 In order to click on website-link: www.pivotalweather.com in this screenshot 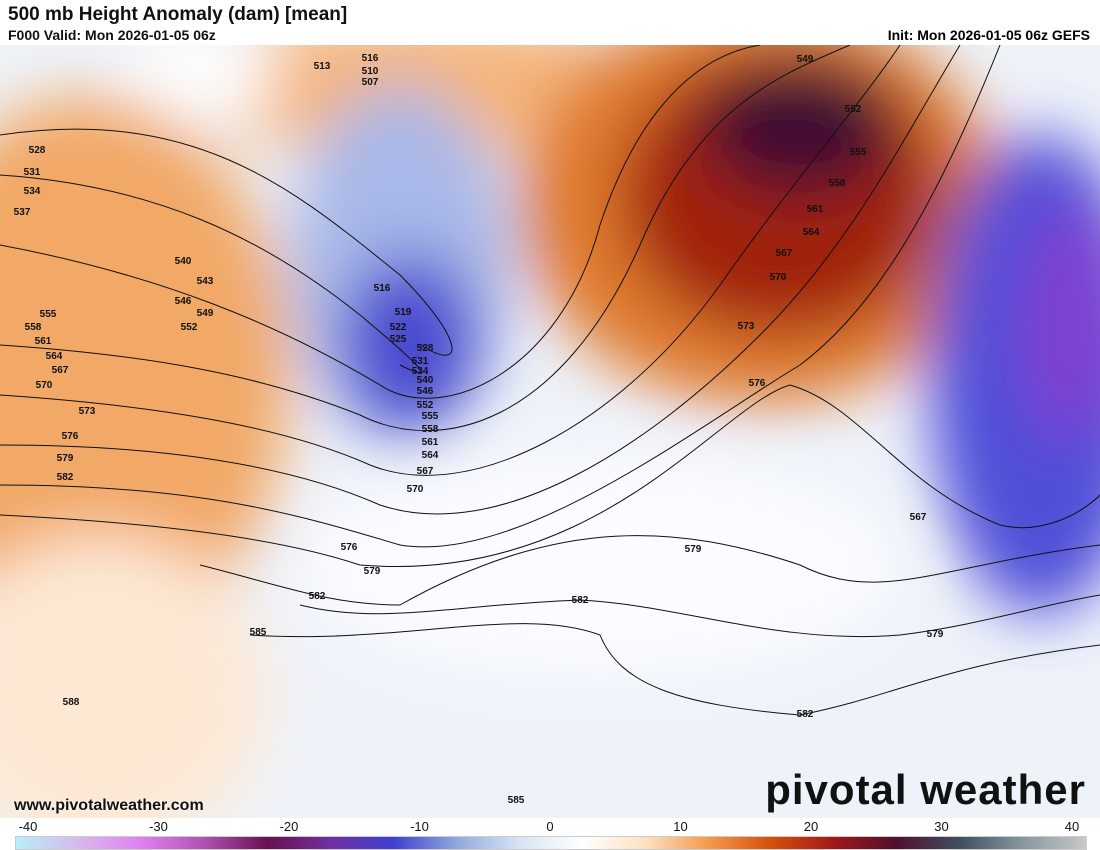, I will do `click(109, 805)`.